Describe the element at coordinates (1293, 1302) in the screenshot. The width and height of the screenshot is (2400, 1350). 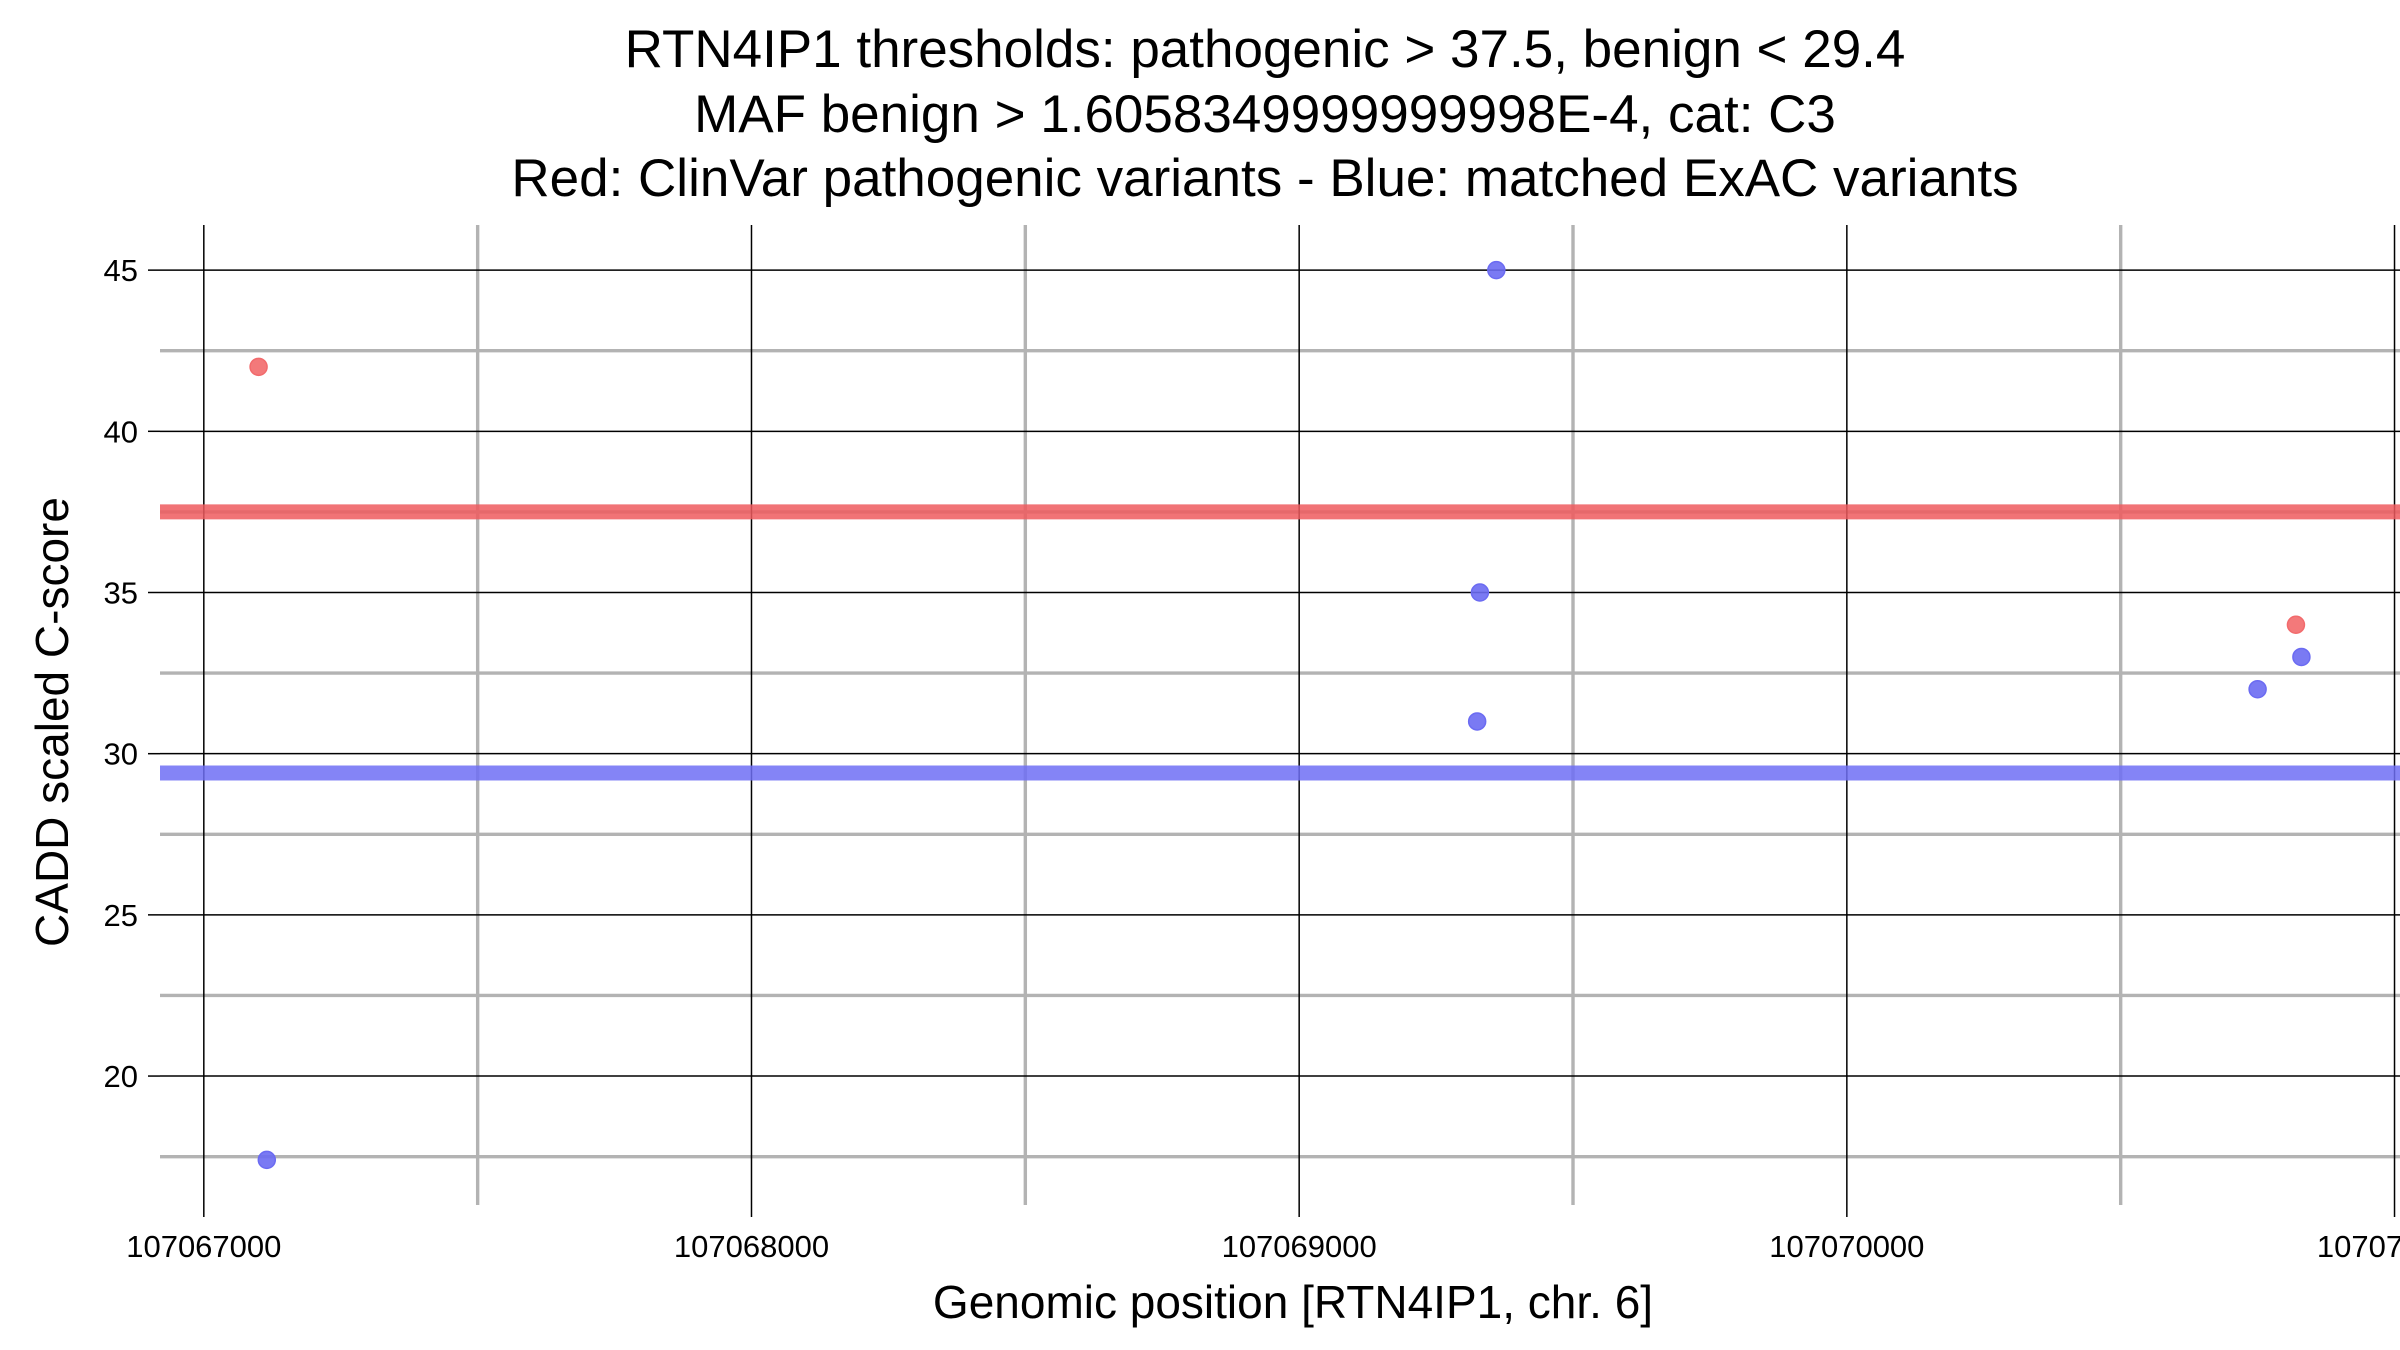
I see `x-axis-title: Genomic position [RTN4IP1, chr. 6]` at that location.